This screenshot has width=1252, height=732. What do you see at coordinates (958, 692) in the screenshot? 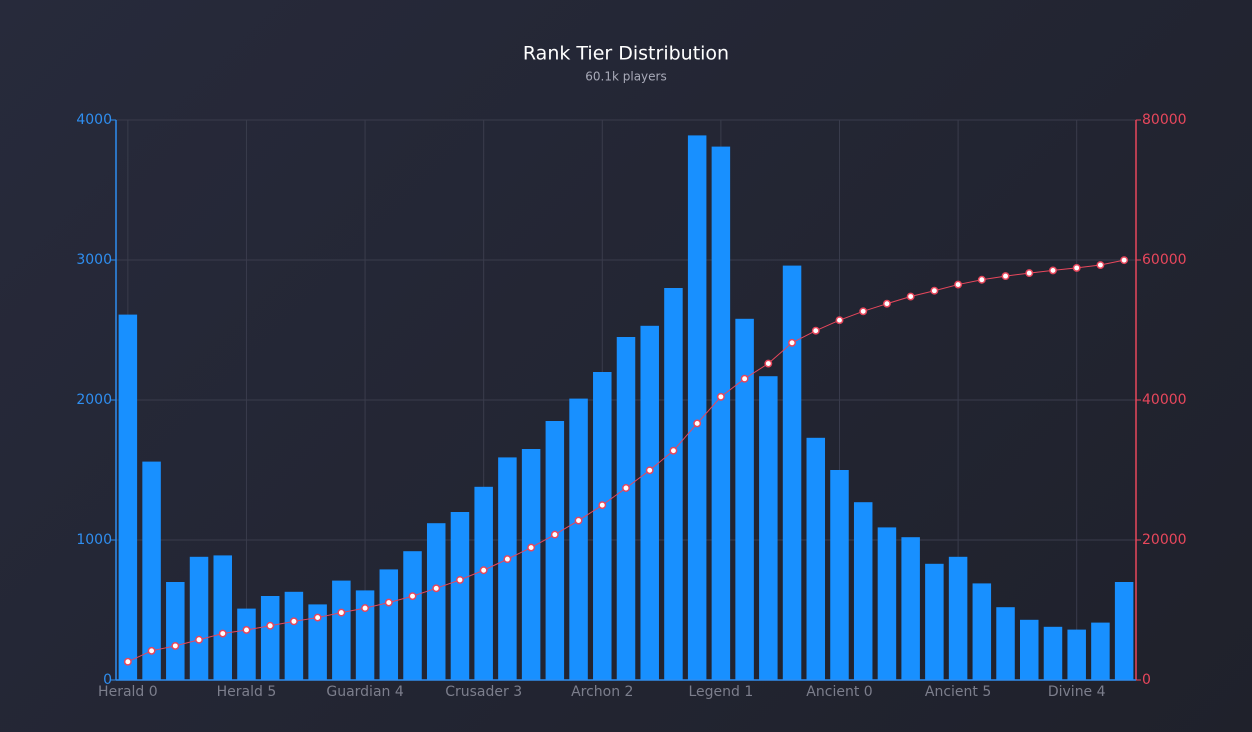
I see `x-tick-label: Ancient 5` at bounding box center [958, 692].